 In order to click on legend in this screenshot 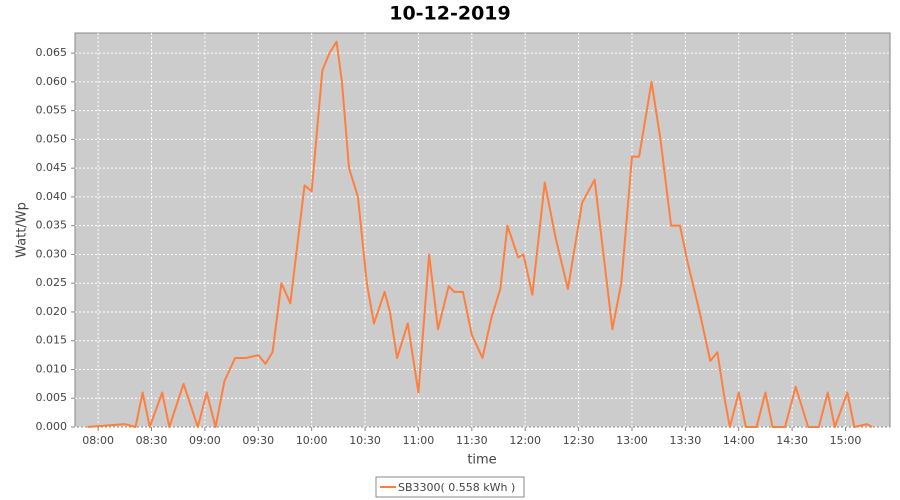, I will do `click(450, 487)`.